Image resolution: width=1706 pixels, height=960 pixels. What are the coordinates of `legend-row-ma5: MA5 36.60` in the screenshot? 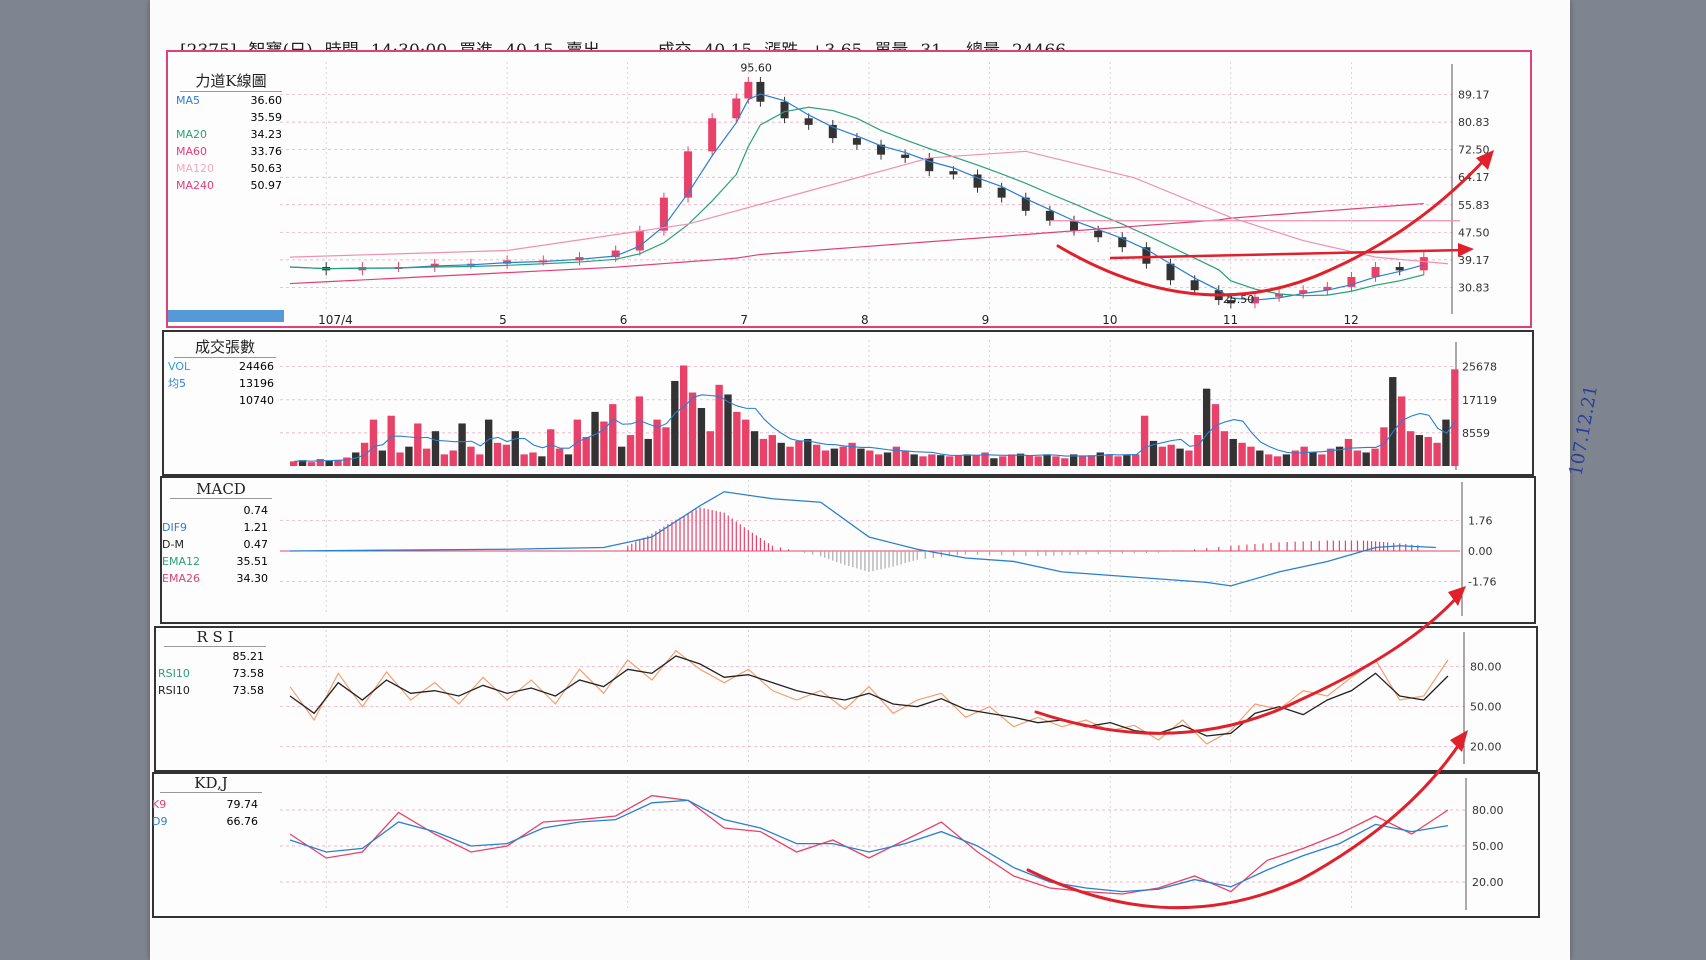 It's located at (229, 100).